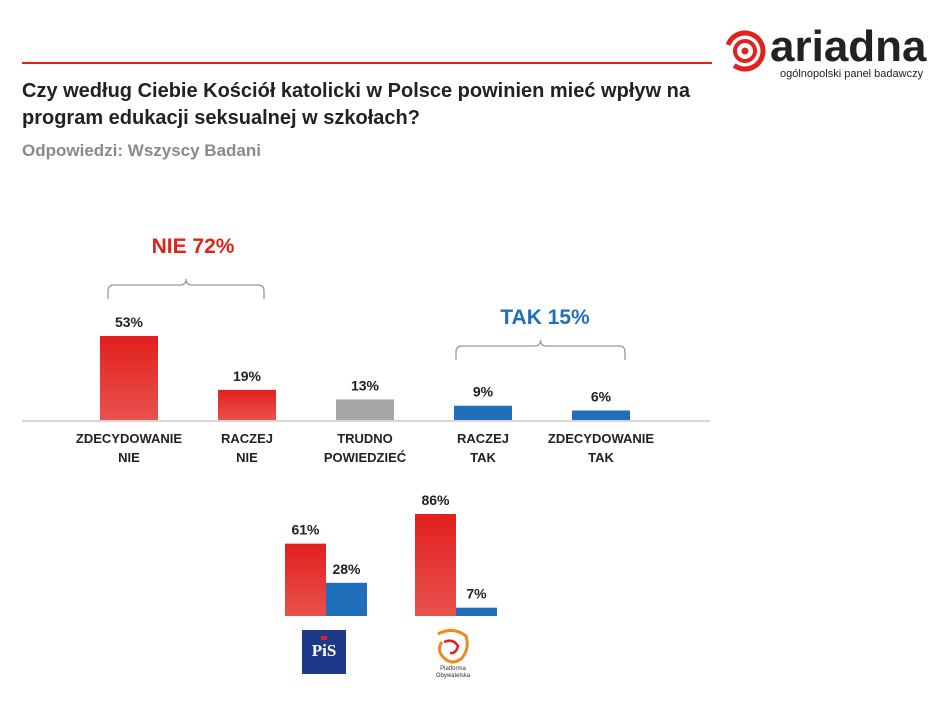 This screenshot has width=939, height=706. I want to click on tak-bracket, so click(540, 349).